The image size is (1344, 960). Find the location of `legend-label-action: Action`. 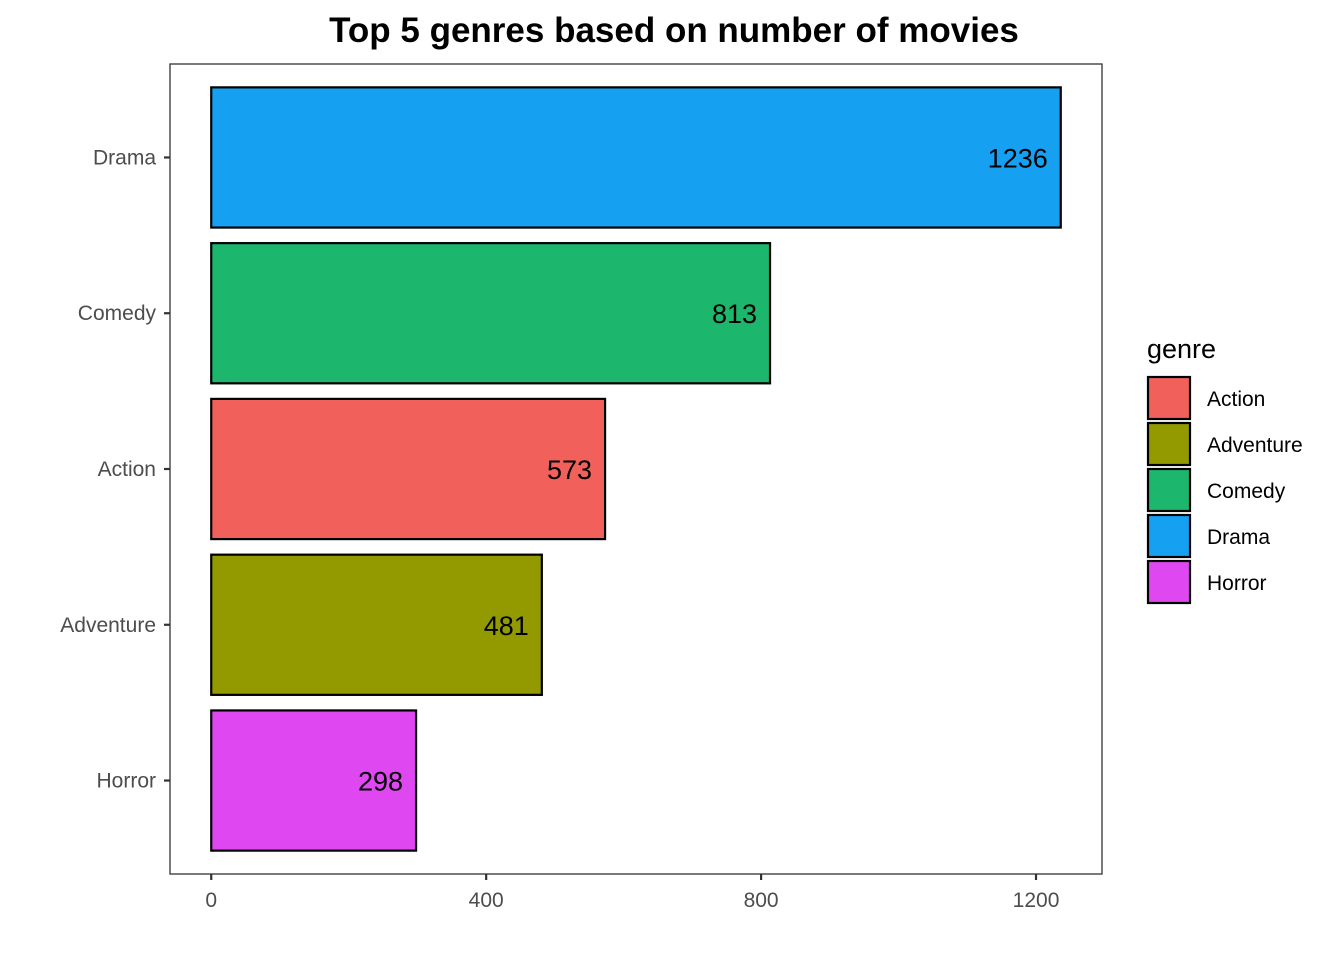

legend-label-action: Action is located at coordinates (1236, 399).